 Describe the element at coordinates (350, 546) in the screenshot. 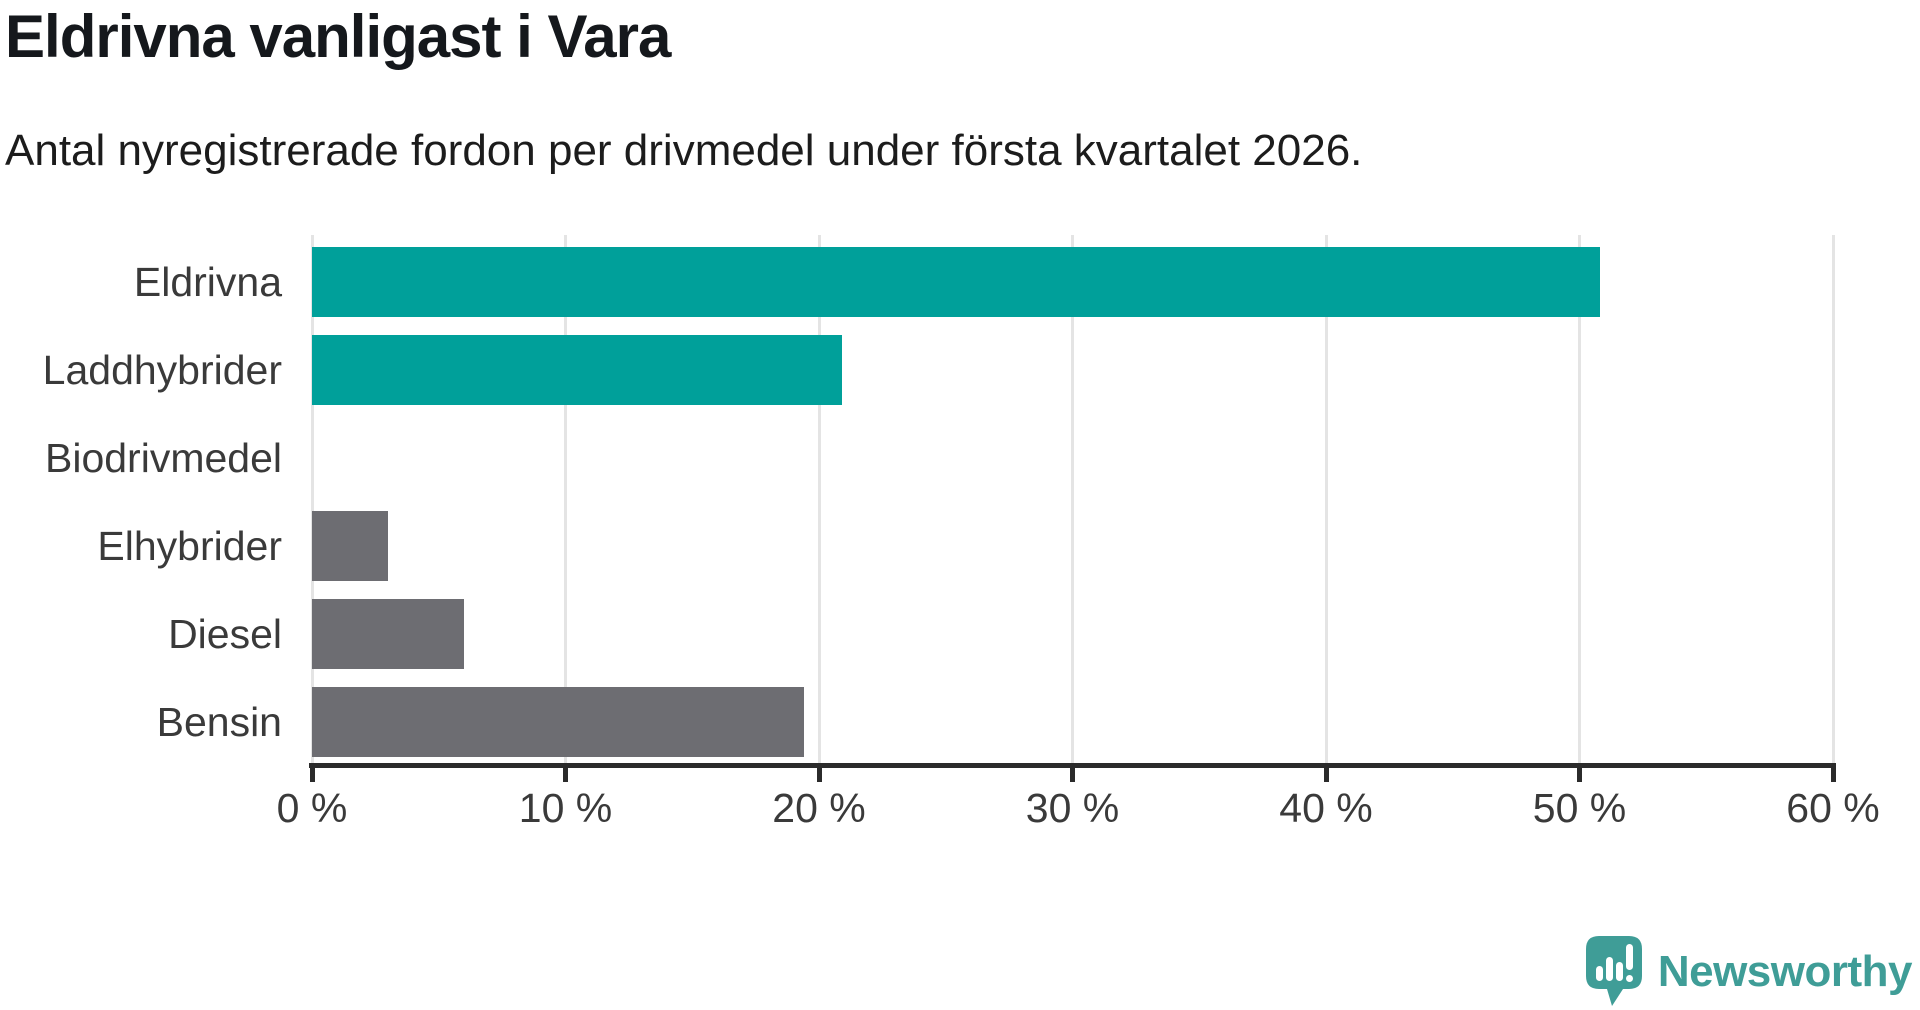

I see `bar-elhybrider` at that location.